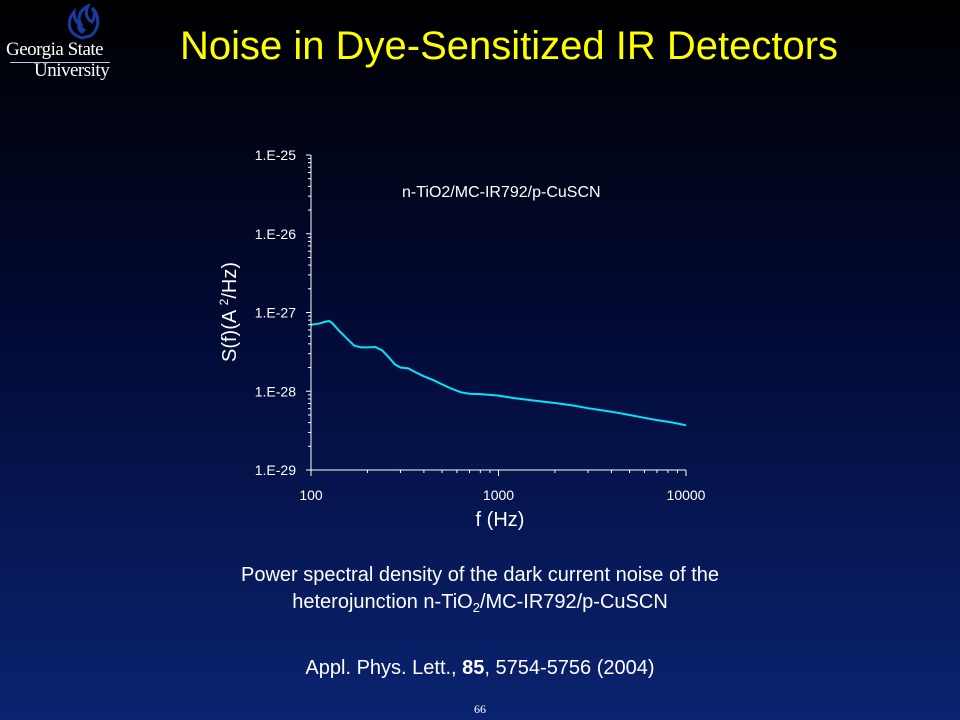  Describe the element at coordinates (275, 155) in the screenshot. I see `y-tick-label: 1.E-25` at that location.